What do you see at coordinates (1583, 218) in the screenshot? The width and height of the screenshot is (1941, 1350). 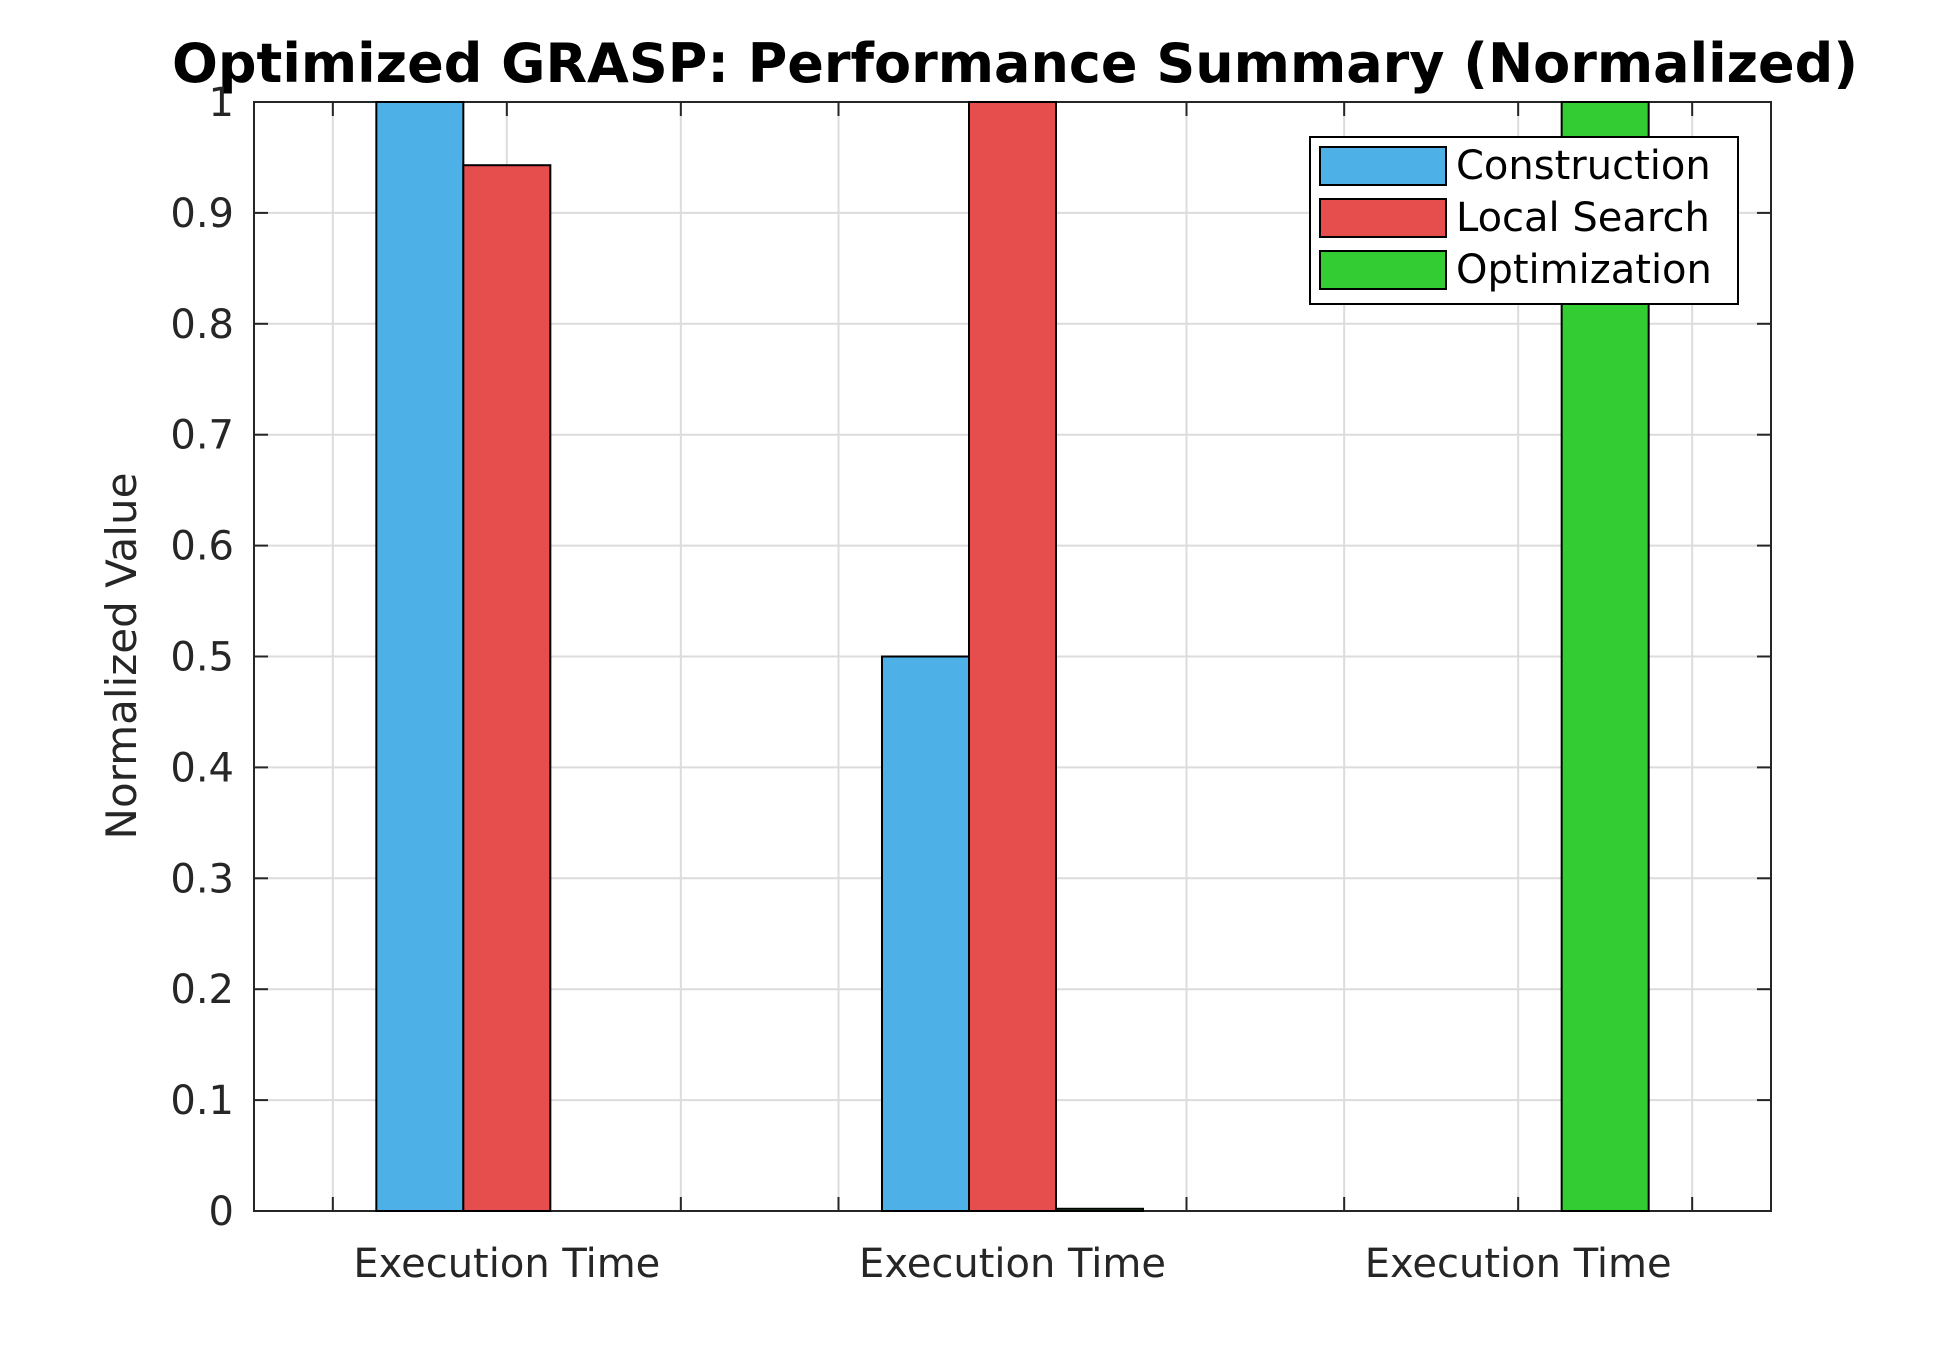 I see `legend-label: Local Search` at bounding box center [1583, 218].